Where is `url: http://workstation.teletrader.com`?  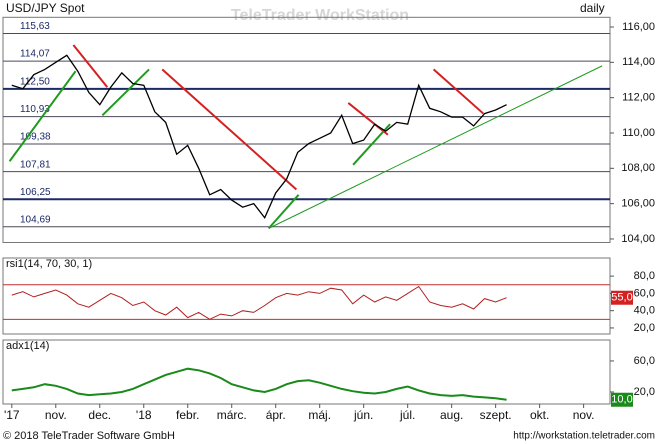
url: http://workstation.teletrader.com is located at coordinates (584, 436).